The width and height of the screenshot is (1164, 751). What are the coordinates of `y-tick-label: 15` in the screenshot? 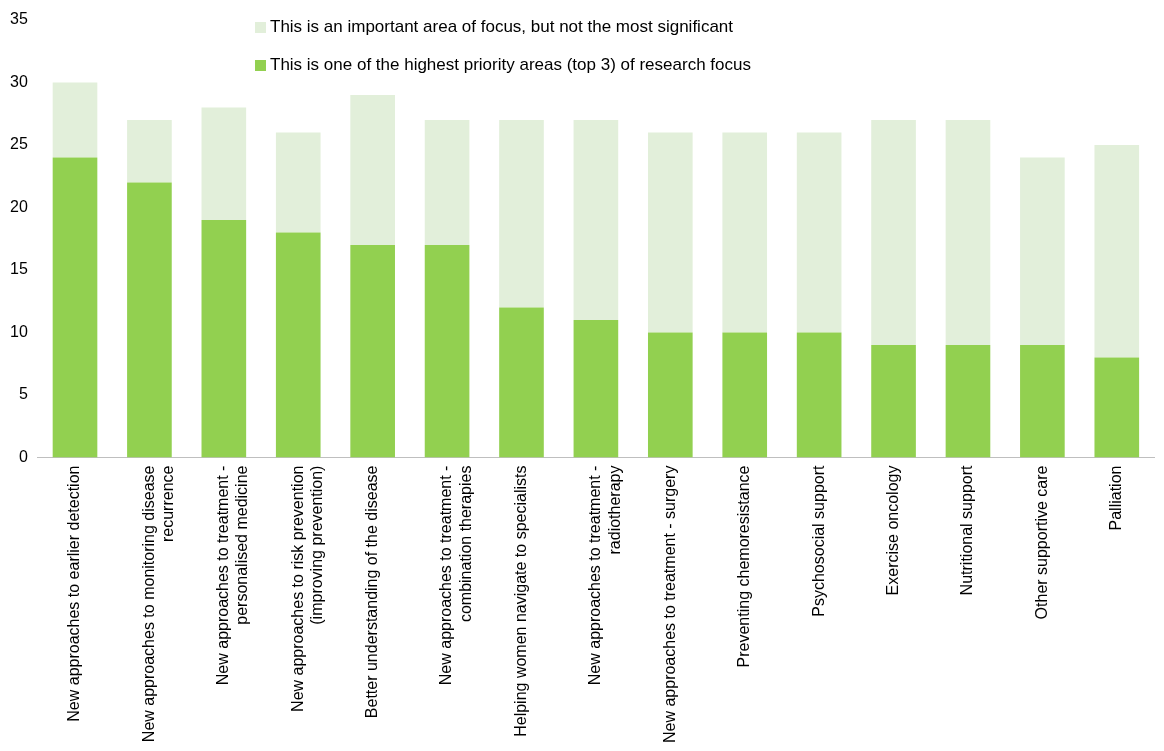 It's located at (19, 269).